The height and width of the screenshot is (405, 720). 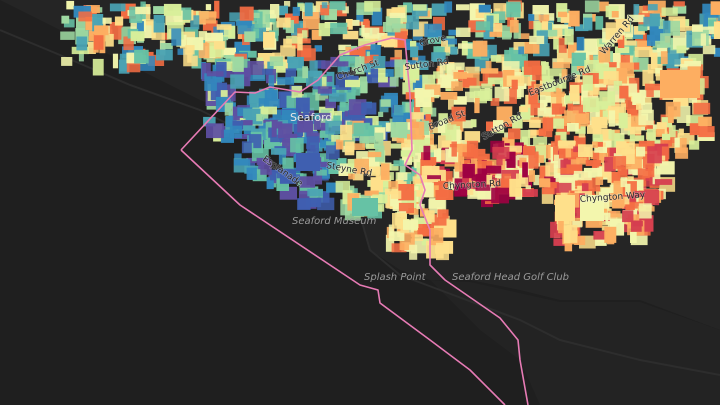 I want to click on building-footprint-large, so click(x=592, y=208).